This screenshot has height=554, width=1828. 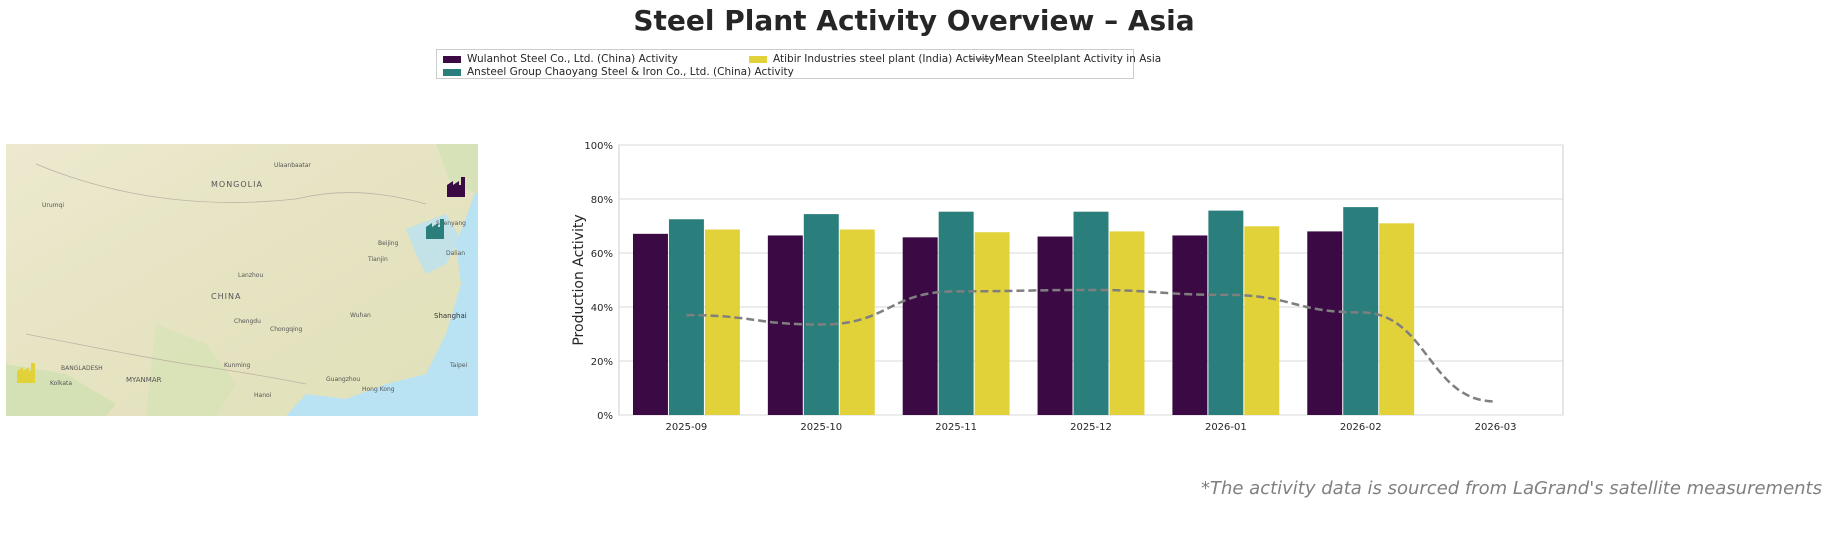 I want to click on x-tick-label: 2025-12, so click(x=1091, y=427).